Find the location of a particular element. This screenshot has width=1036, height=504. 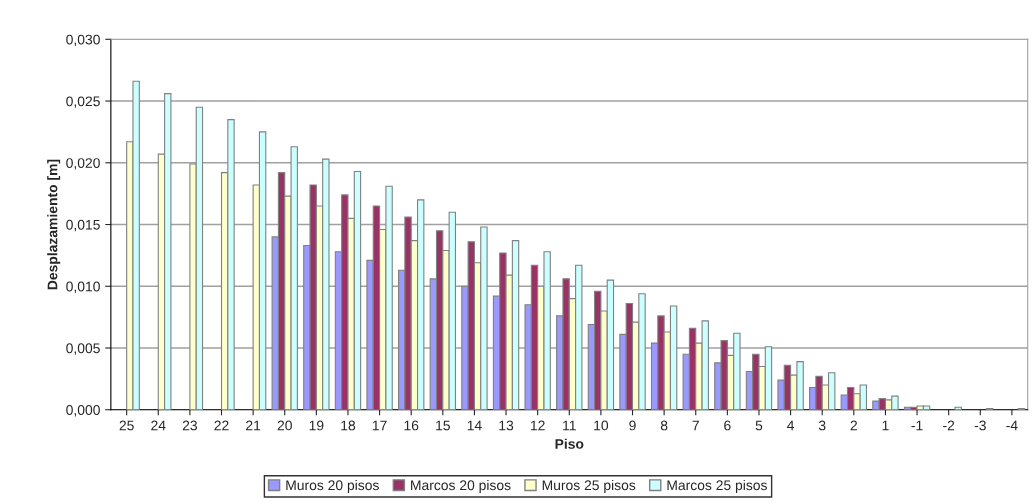

x-tick-label: 2 is located at coordinates (853, 425).